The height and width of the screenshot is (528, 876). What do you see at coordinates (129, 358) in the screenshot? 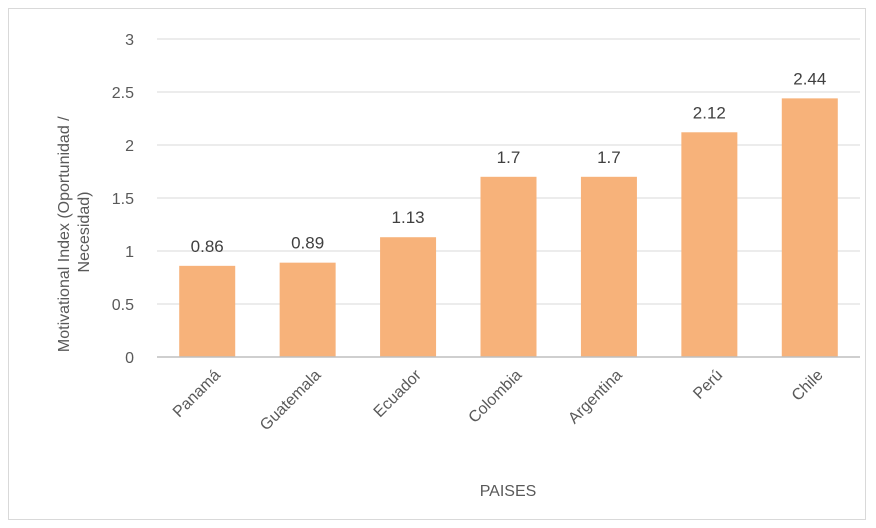
I see `y-tick-label: 0` at bounding box center [129, 358].